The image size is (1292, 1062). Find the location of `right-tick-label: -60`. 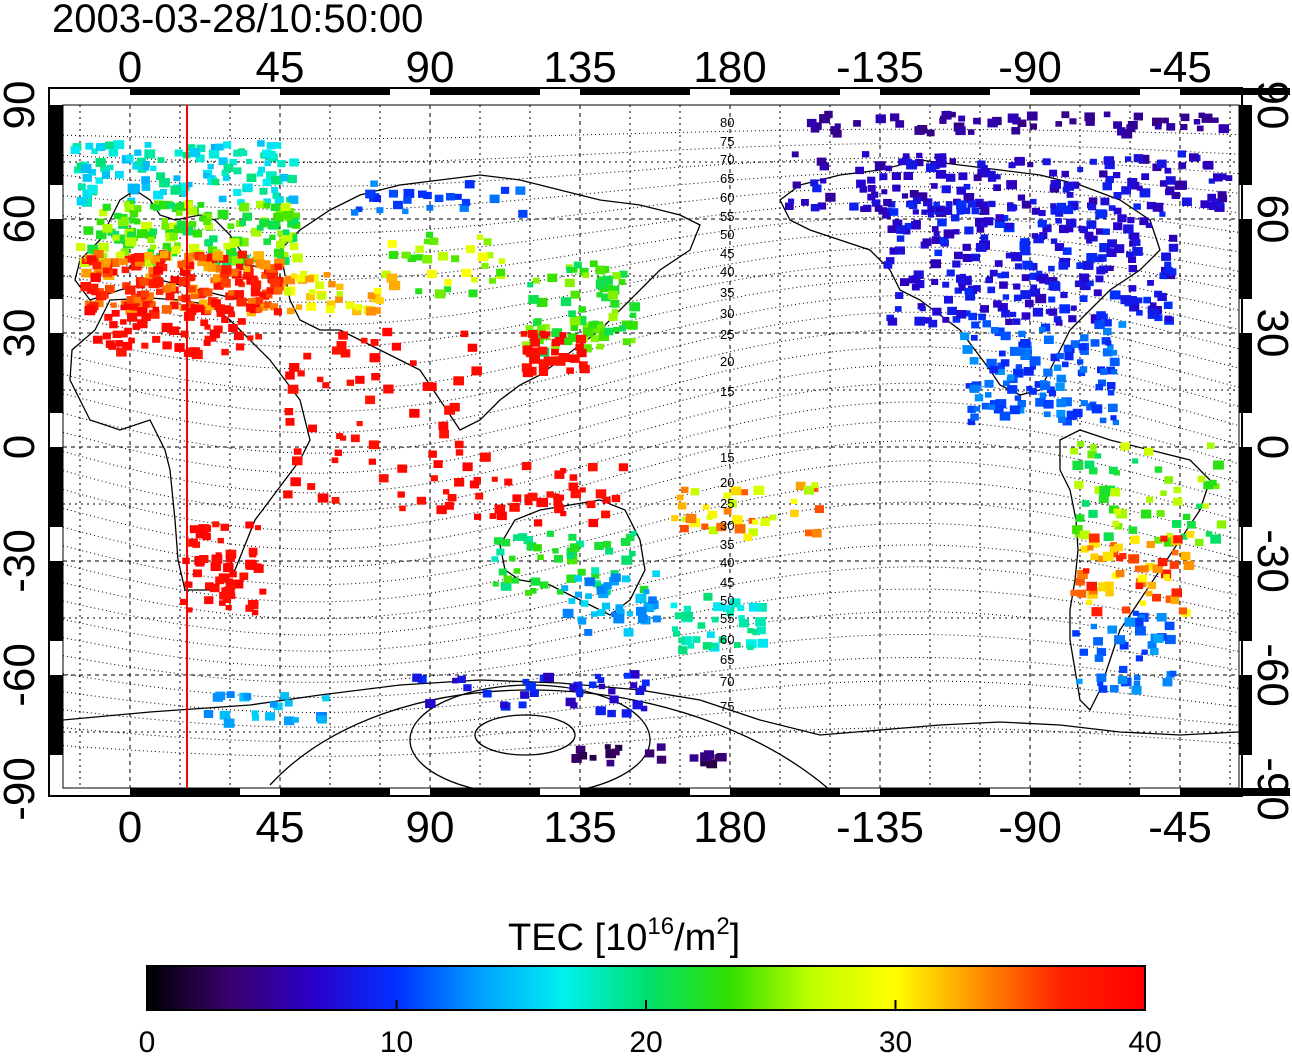

right-tick-label: -60 is located at coordinates (1270, 675).